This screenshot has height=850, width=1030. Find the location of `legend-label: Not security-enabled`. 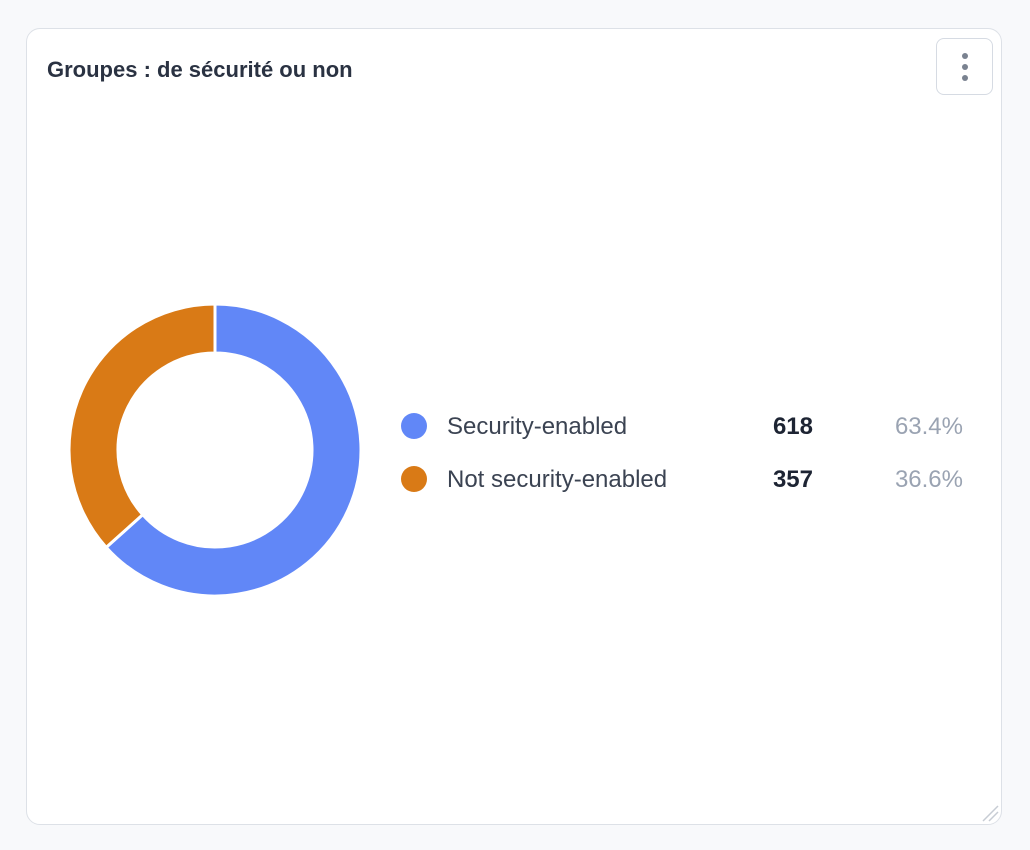

legend-label: Not security-enabled is located at coordinates (557, 479).